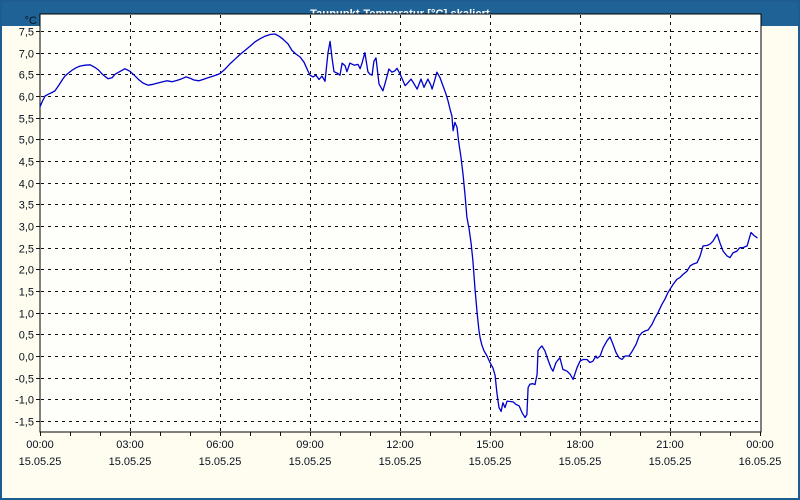  Describe the element at coordinates (130, 445) in the screenshot. I see `x-tick-time-label: 03:00` at that location.